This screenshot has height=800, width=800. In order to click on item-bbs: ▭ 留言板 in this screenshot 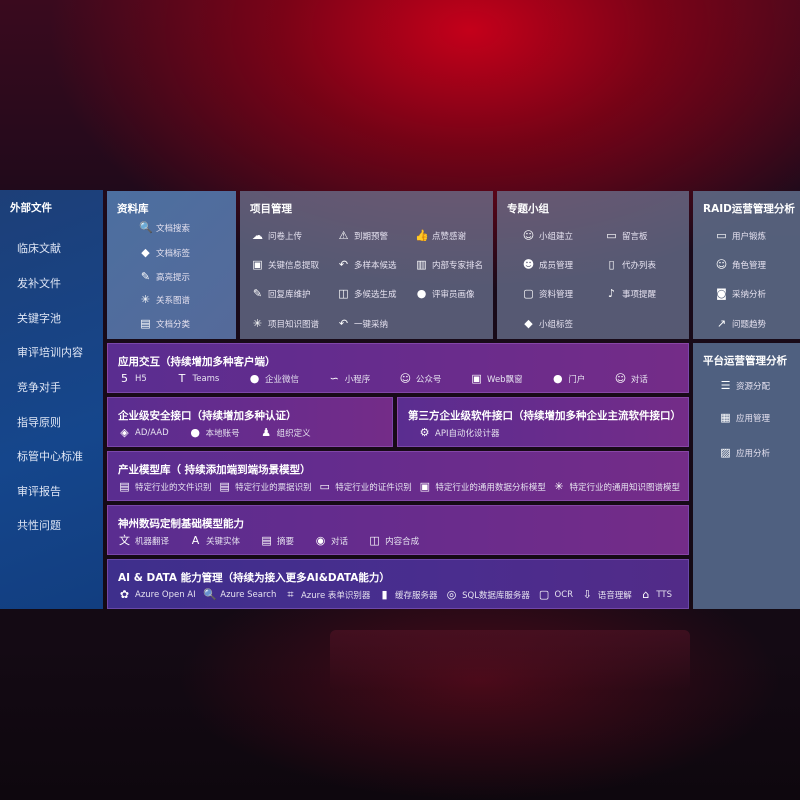, I will do `click(626, 235)`.